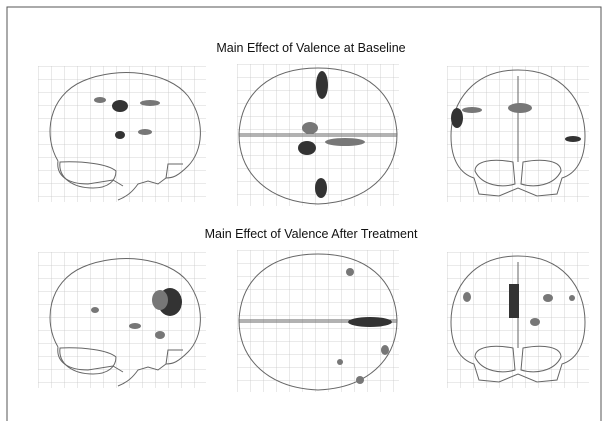  I want to click on panel-title: Main Effect of Valence at Baseline, so click(310, 48).